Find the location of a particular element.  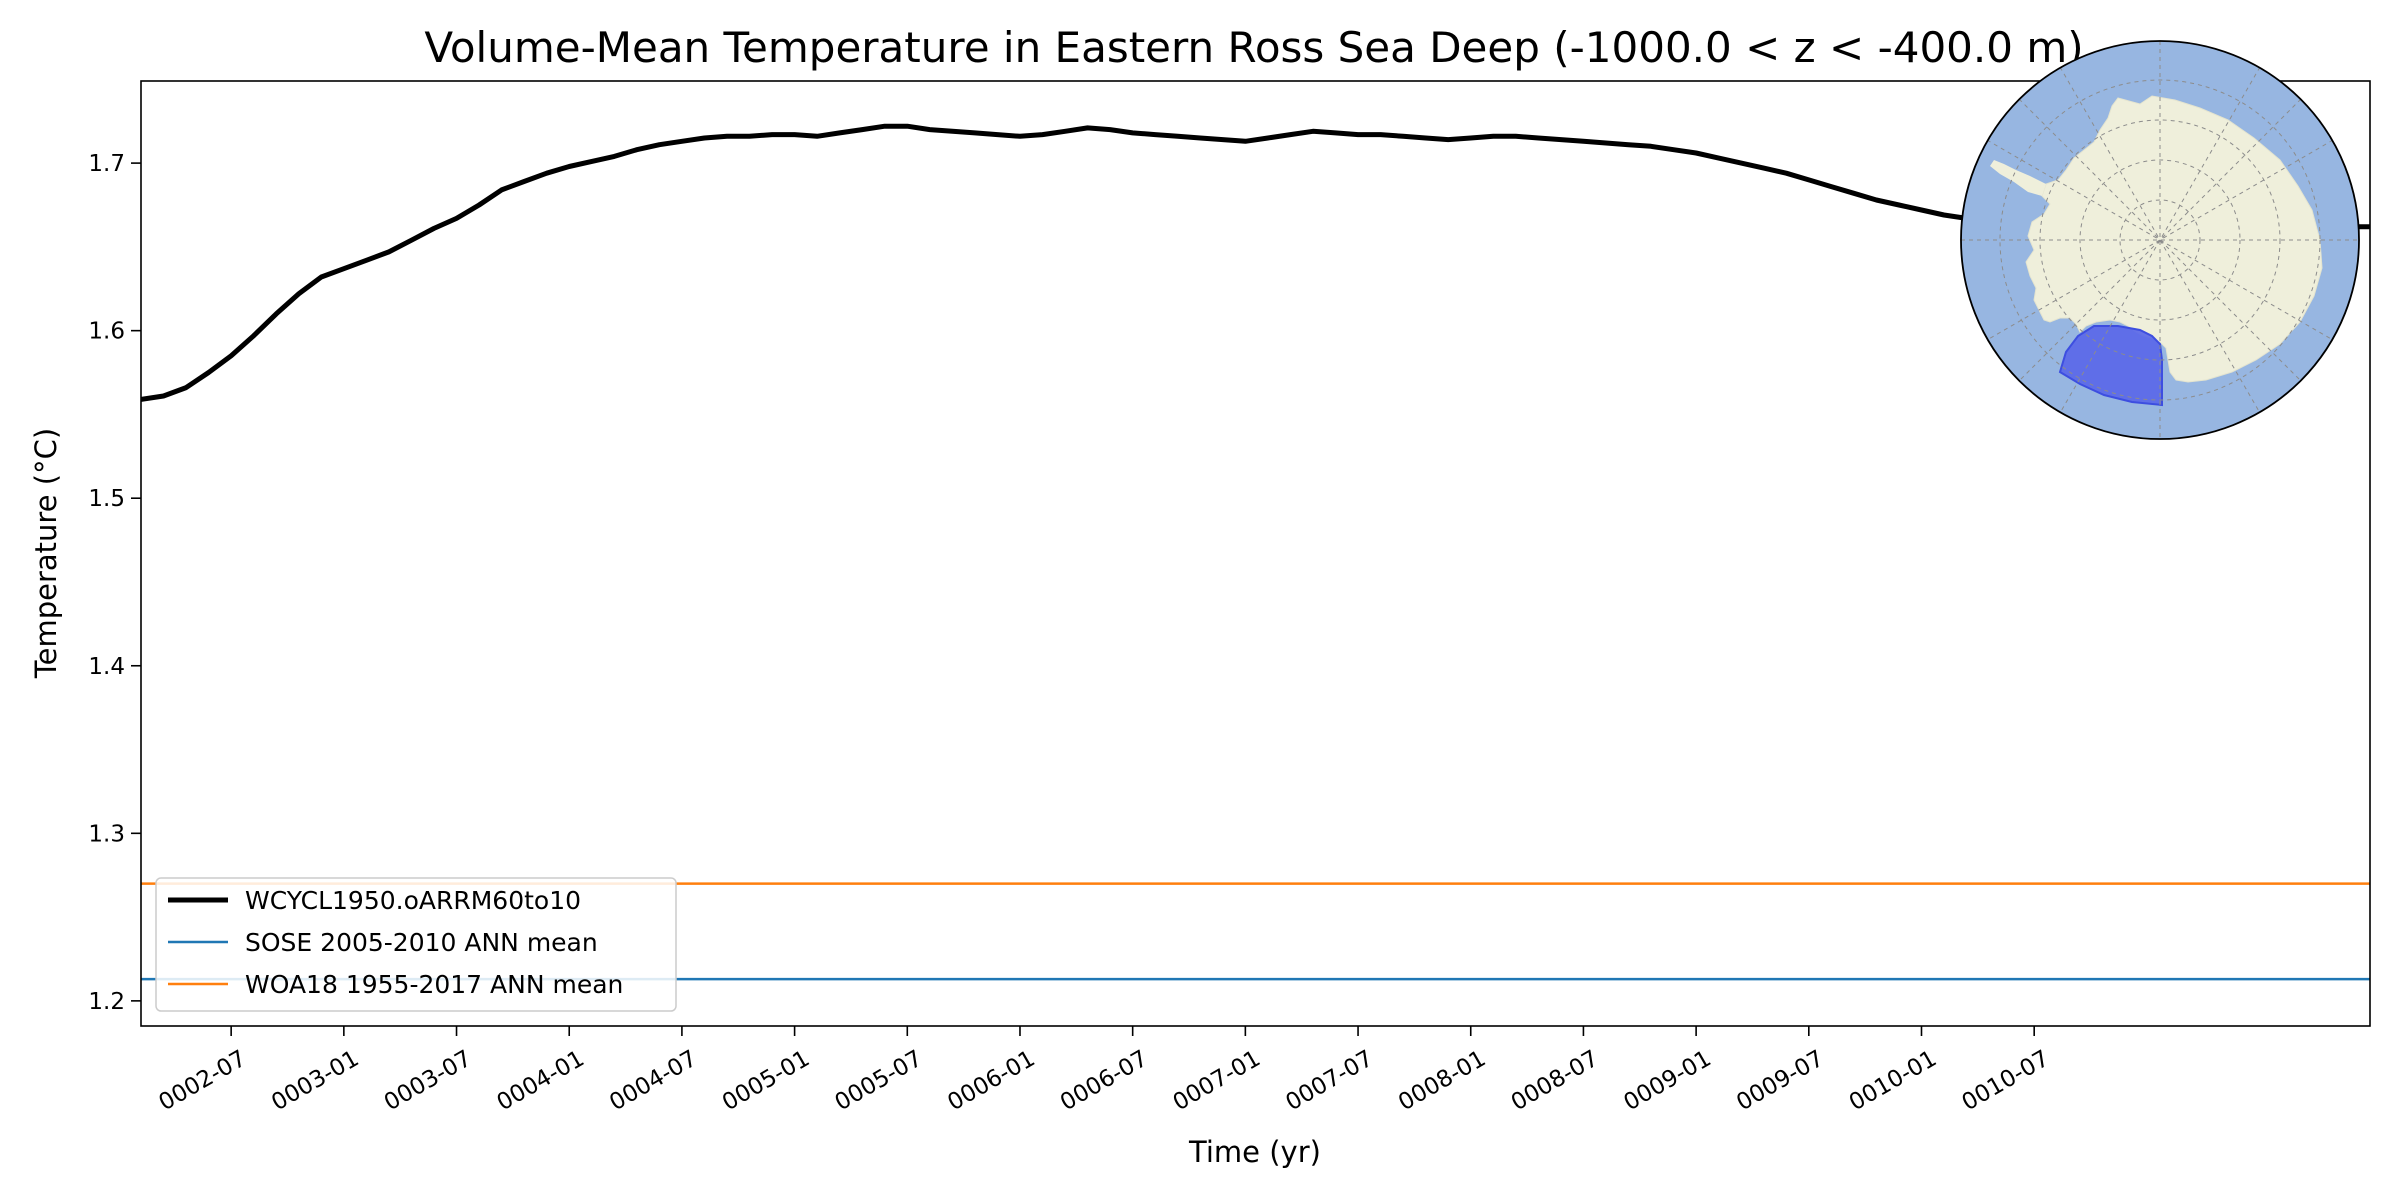

legend-box is located at coordinates (416, 944).